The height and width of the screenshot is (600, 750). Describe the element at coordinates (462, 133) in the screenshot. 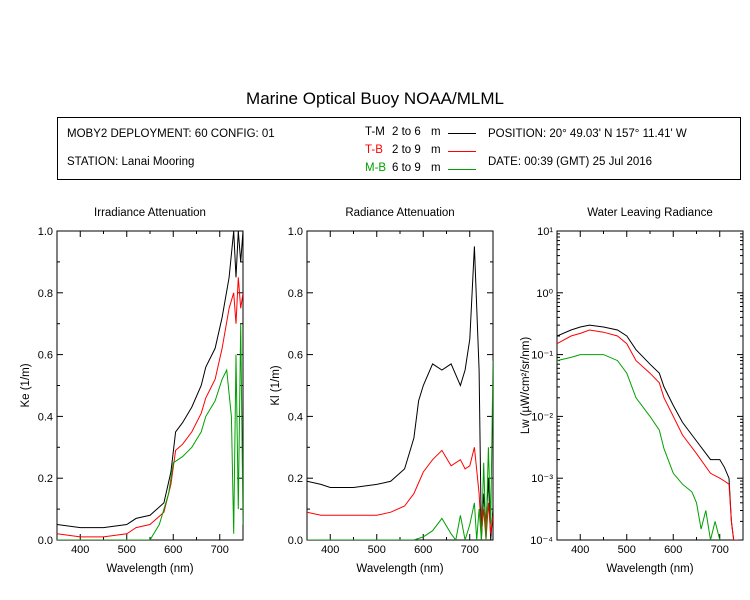

I see `legend-line-tm` at that location.